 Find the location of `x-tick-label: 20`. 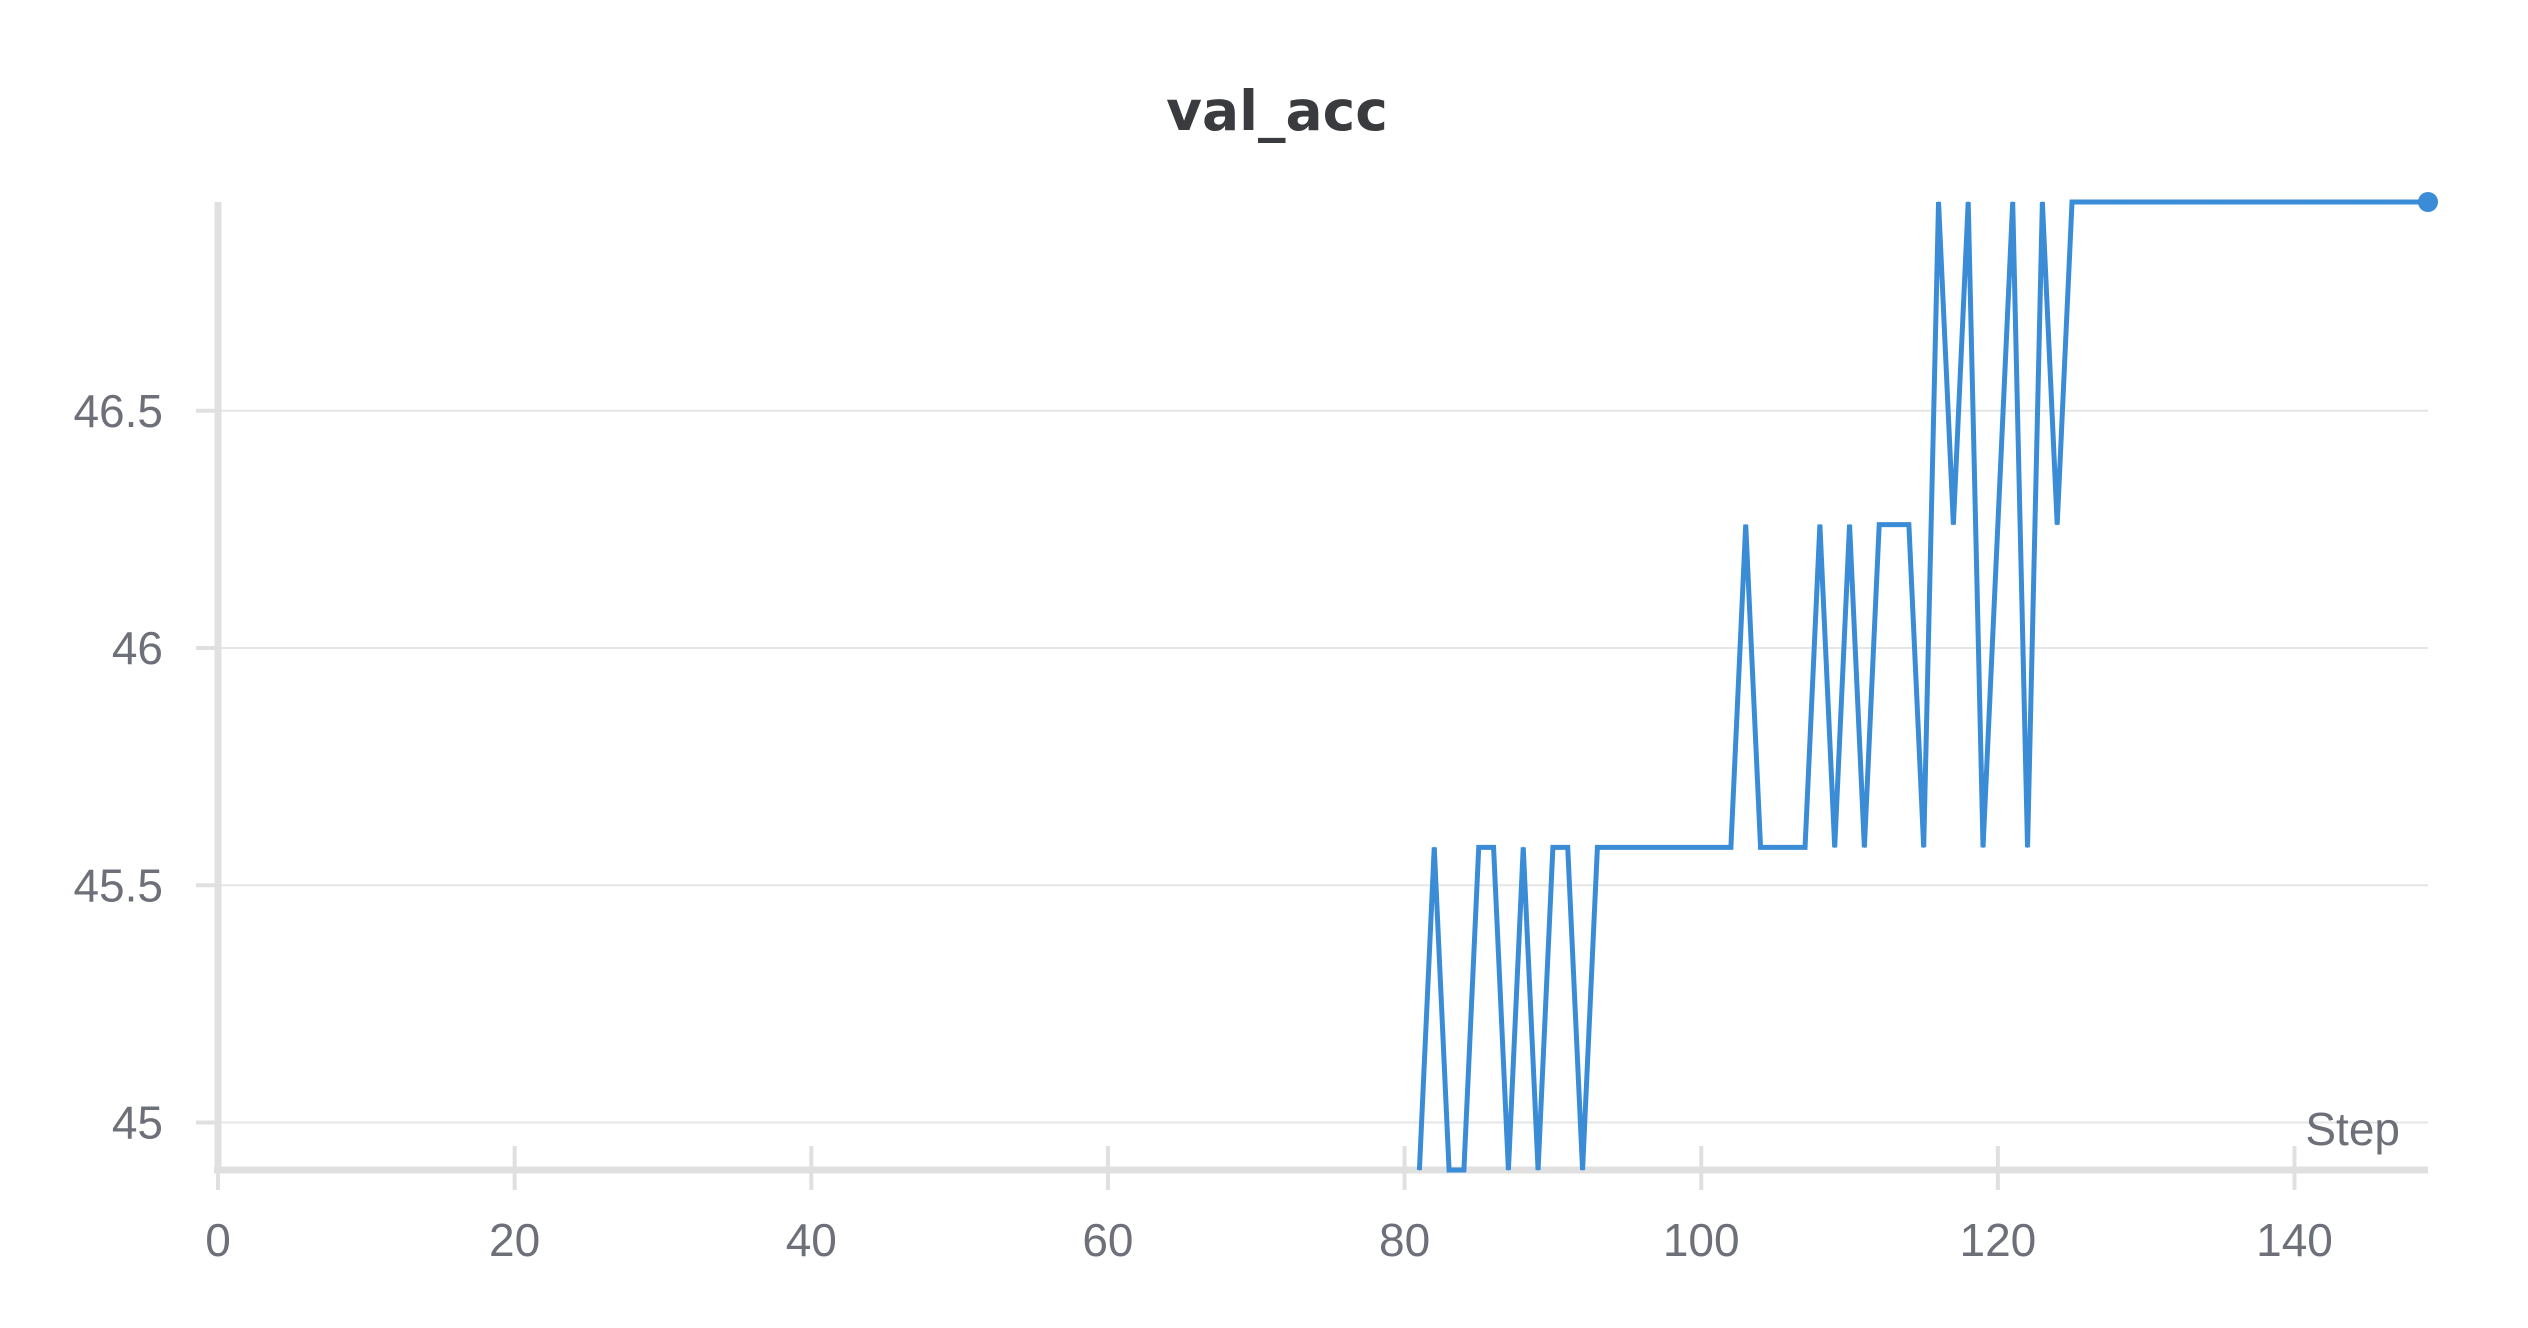

x-tick-label: 20 is located at coordinates (514, 1240).